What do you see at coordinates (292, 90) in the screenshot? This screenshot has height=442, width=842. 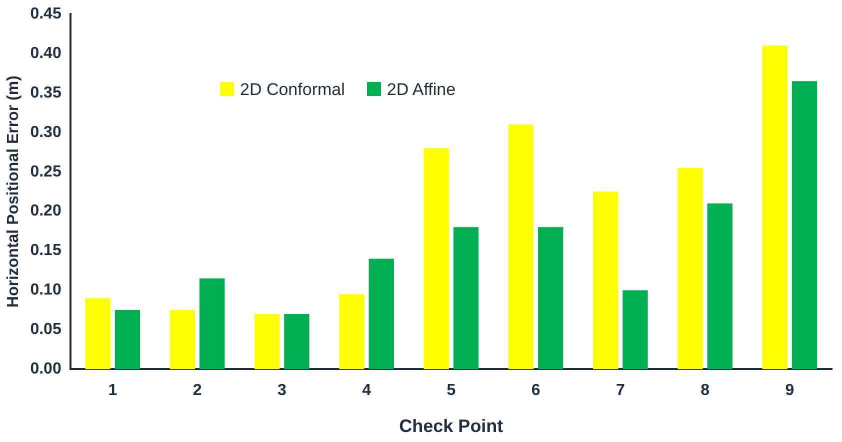 I see `legend-label: 2D Conformal` at bounding box center [292, 90].